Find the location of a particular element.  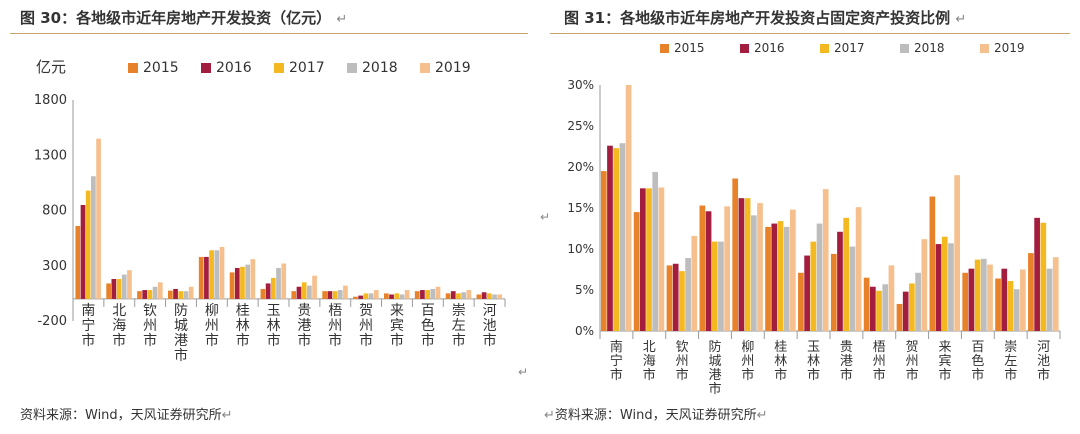

legend-swatch-2019 is located at coordinates (984, 48).